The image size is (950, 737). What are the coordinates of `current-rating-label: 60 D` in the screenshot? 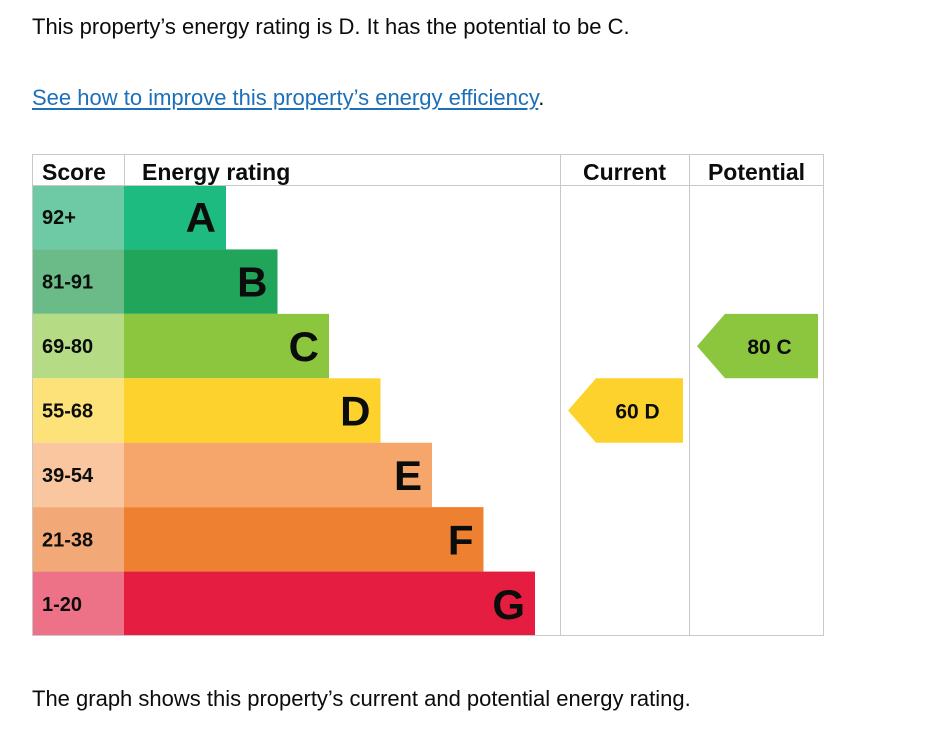 It's located at (637, 412).